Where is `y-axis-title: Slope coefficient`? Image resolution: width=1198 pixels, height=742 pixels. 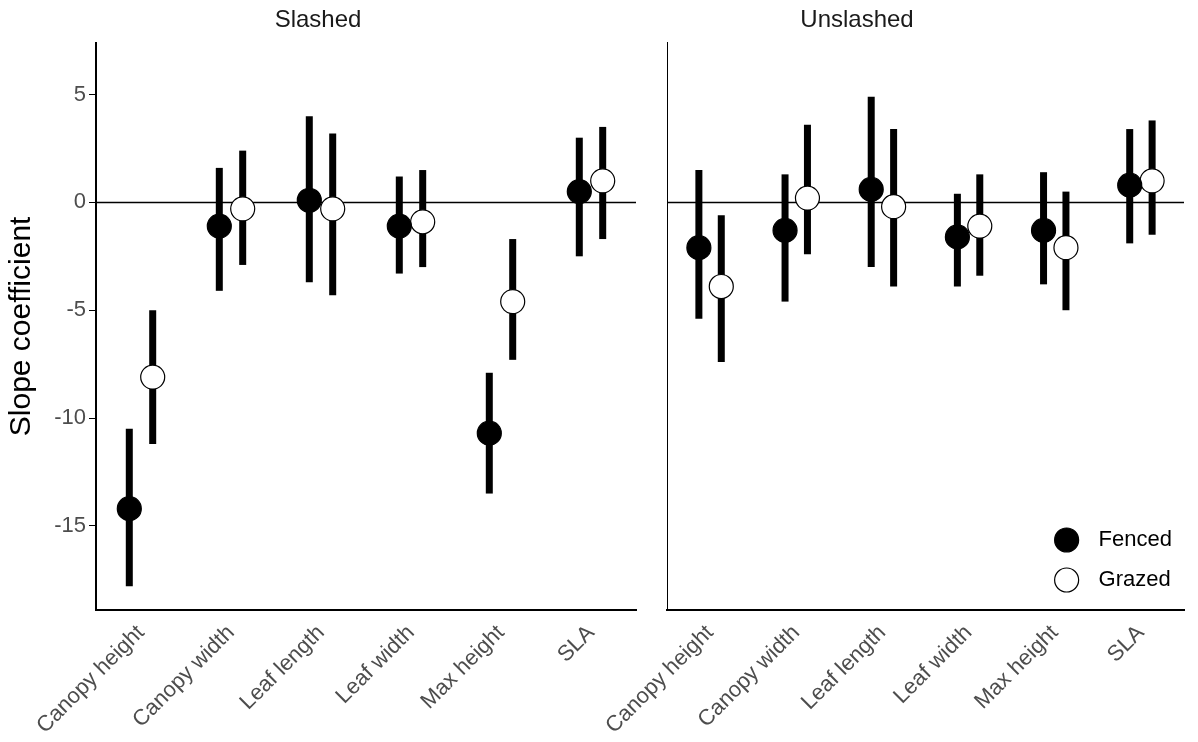
y-axis-title: Slope coefficient is located at coordinates (20, 326).